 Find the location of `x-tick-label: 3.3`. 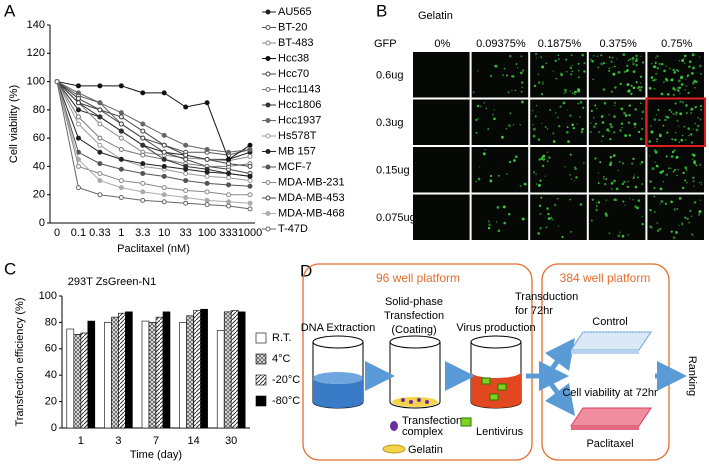

x-tick-label: 3.3 is located at coordinates (142, 233).